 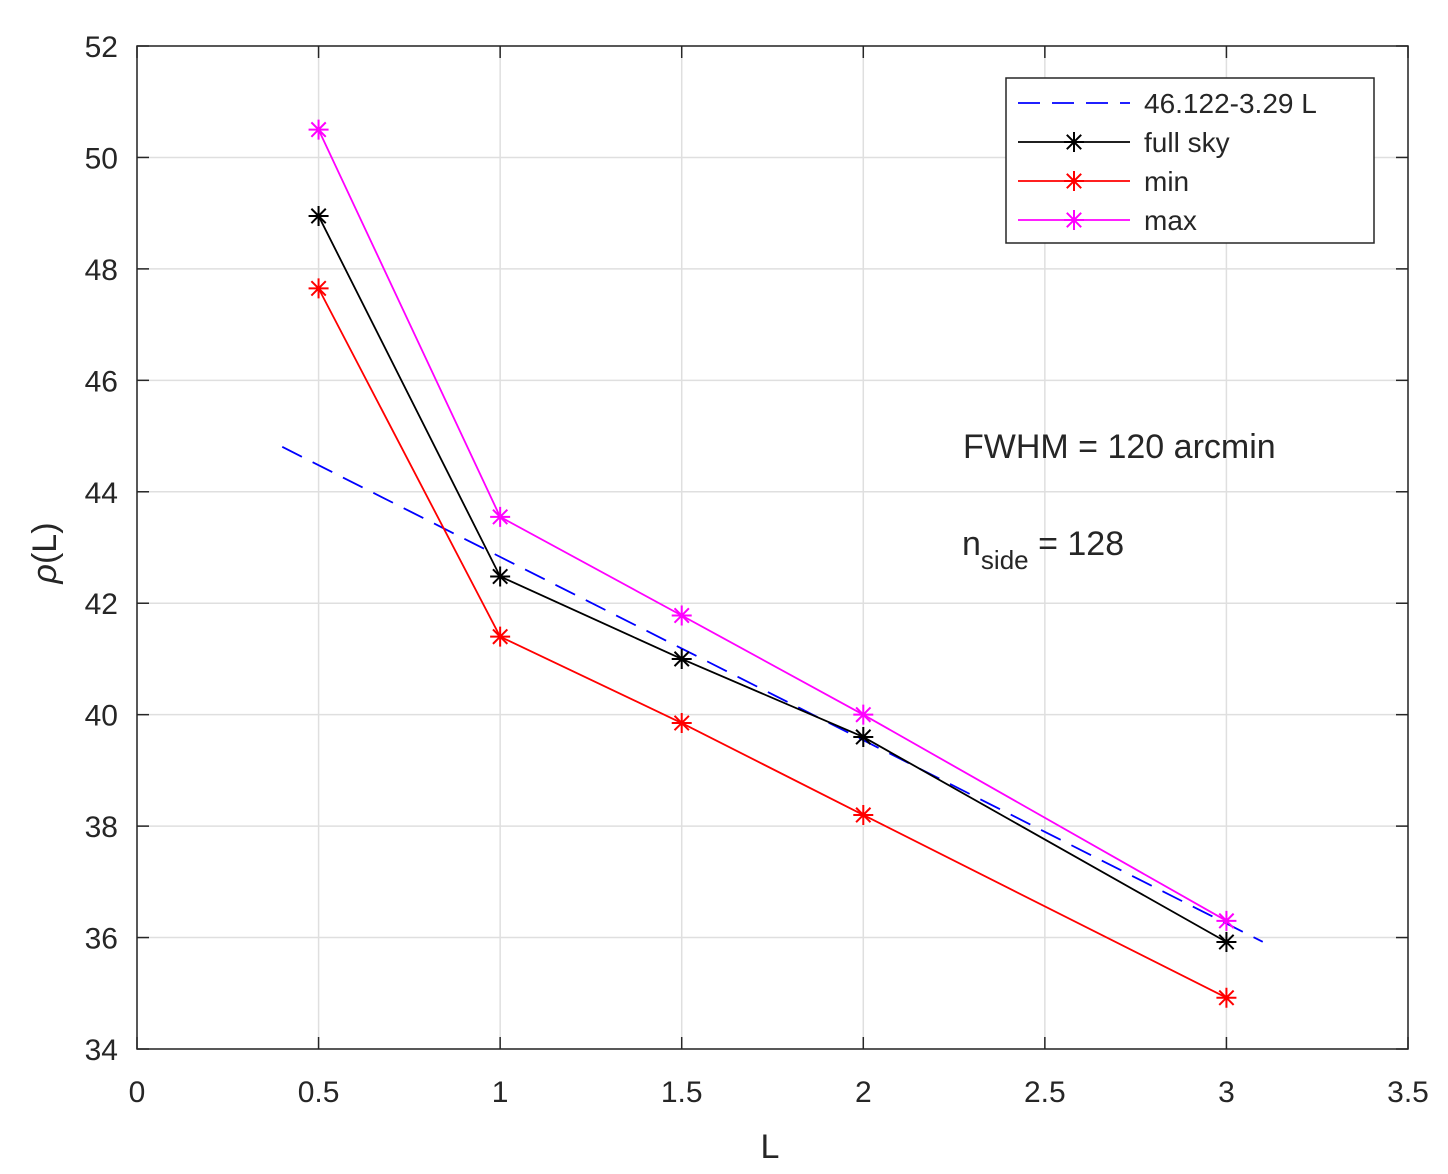 I want to click on y-axis-label: ρ(L), so click(x=45, y=553).